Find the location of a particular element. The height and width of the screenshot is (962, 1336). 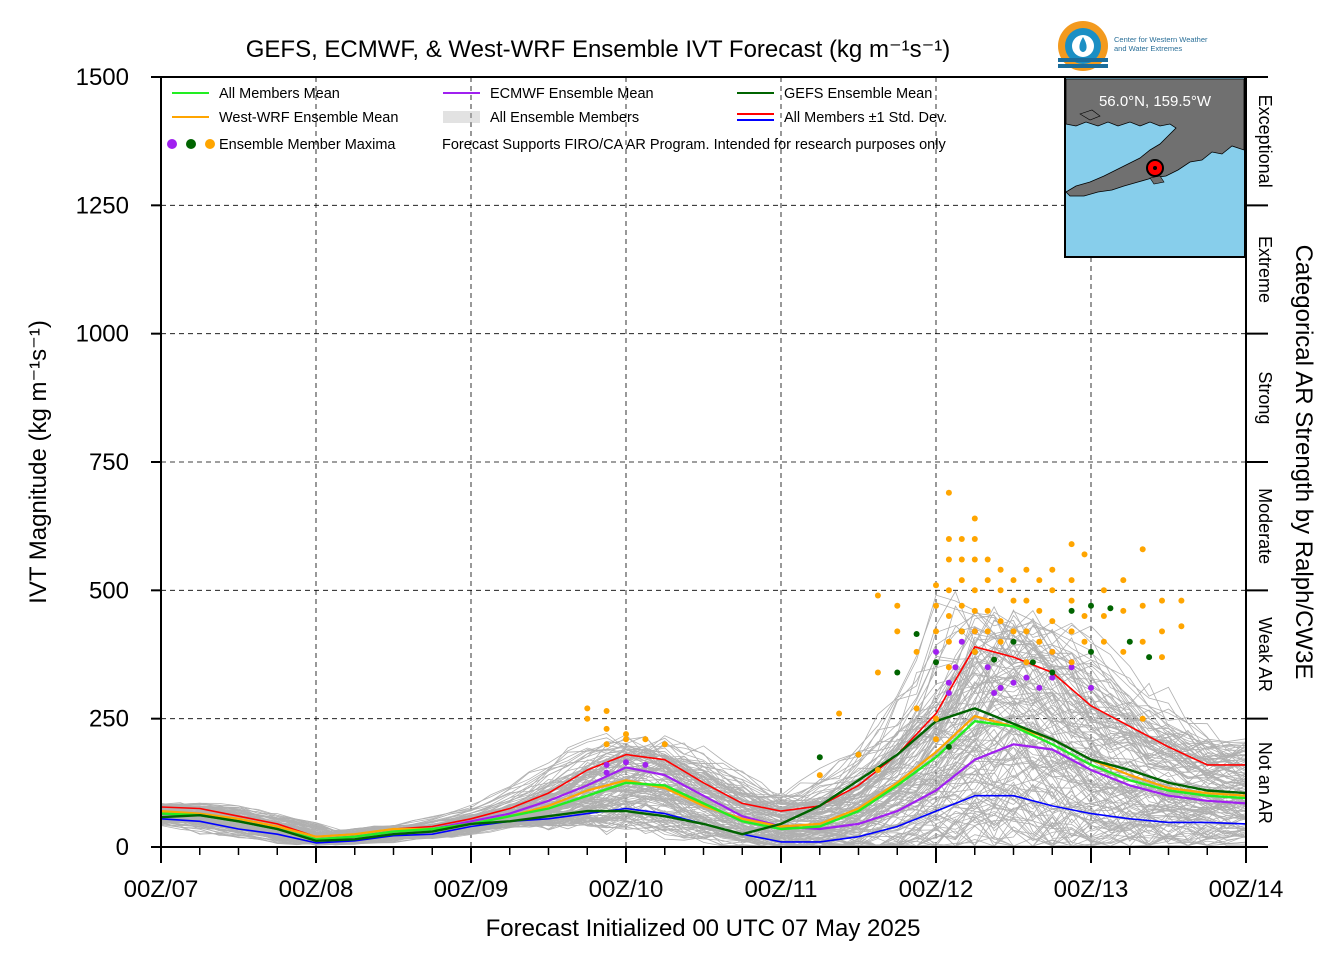

ar-category-label: Not an AR is located at coordinates (1265, 783).